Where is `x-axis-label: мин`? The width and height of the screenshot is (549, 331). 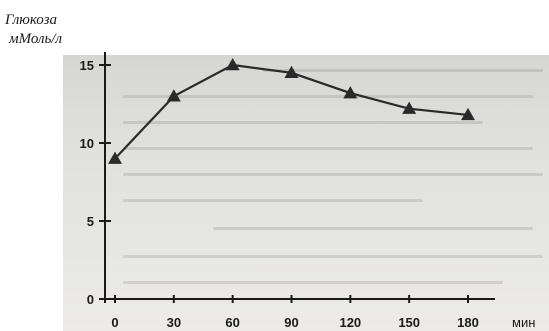 x-axis-label: мин is located at coordinates (523, 322).